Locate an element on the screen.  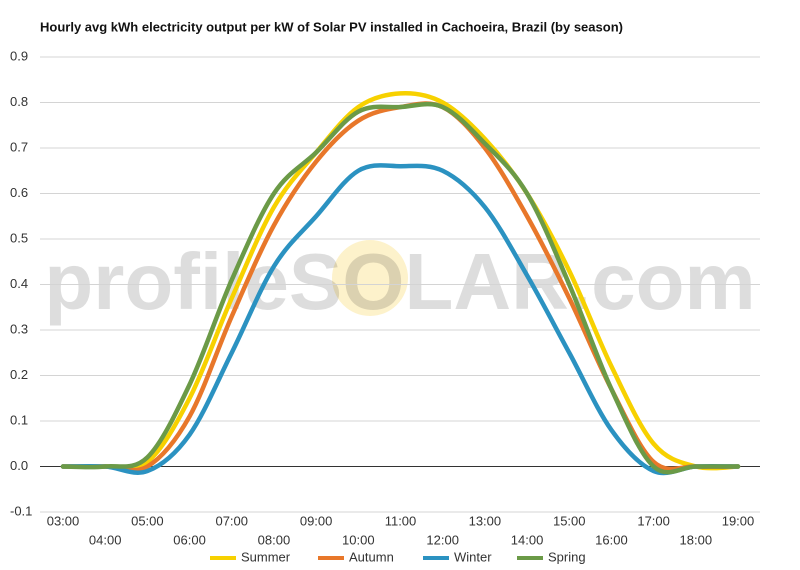
y-tick-label: 0.5 is located at coordinates (19, 237).